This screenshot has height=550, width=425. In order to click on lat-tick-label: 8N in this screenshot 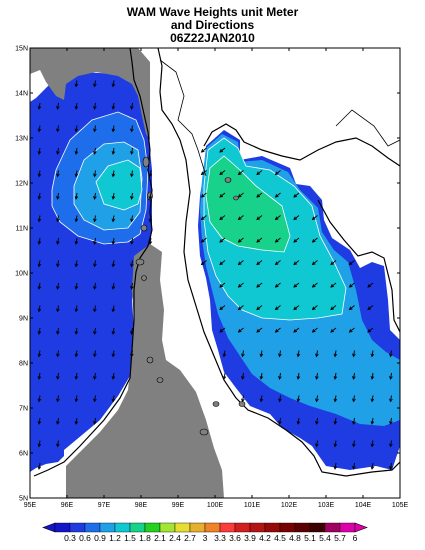, I will do `click(23, 364)`.